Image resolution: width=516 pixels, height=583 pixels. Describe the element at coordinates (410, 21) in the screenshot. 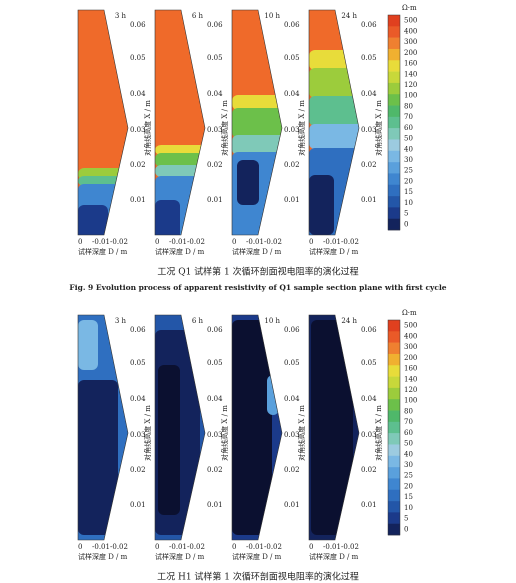

I see `colorbar-label: 500` at that location.